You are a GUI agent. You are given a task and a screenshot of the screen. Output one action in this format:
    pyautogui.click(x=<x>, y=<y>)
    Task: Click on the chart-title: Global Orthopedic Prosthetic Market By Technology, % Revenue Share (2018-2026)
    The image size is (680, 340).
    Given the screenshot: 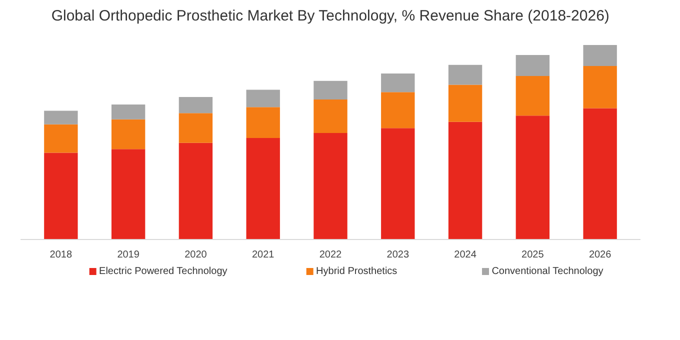 What is the action you would take?
    pyautogui.click(x=330, y=16)
    